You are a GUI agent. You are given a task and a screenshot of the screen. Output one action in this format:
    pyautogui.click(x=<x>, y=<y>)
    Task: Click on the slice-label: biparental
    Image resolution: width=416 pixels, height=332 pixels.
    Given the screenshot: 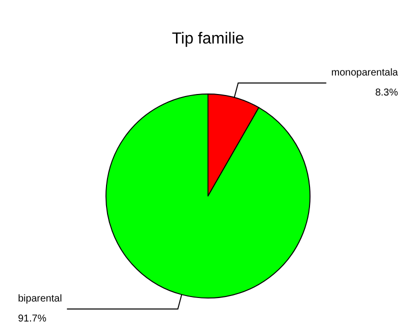 What is the action you would take?
    pyautogui.click(x=40, y=299)
    